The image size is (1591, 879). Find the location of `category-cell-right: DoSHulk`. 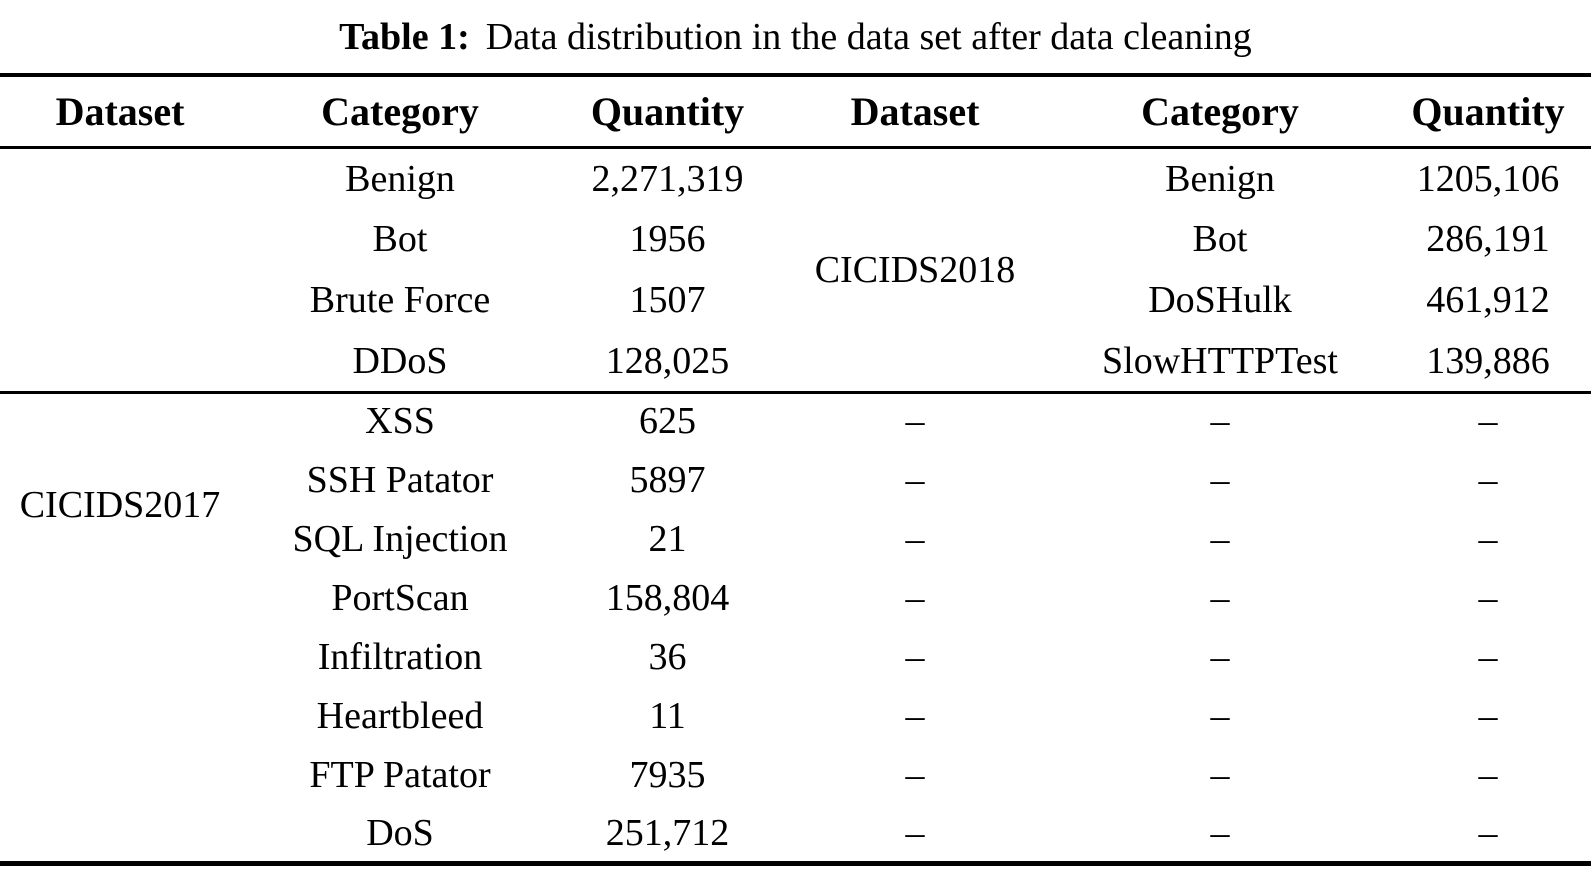

category-cell-right: DoSHulk is located at coordinates (1220, 300).